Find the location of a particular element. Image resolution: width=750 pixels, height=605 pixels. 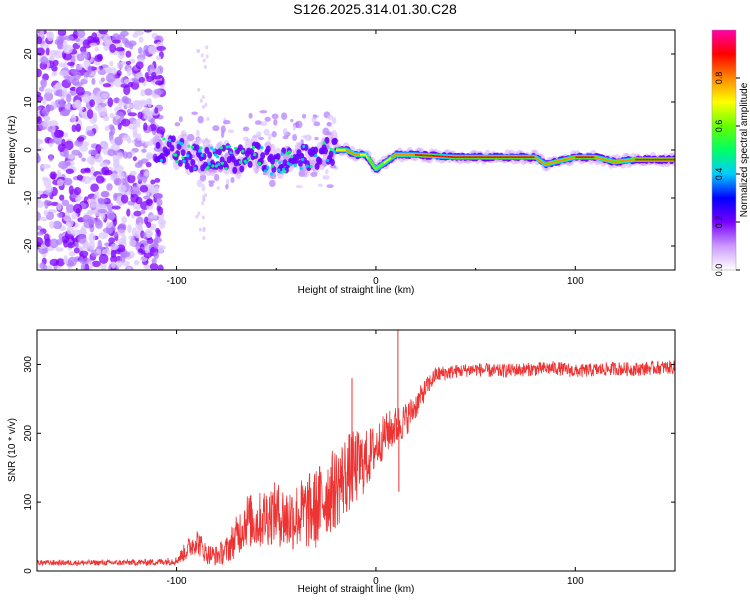

x-tick-label: -100 is located at coordinates (177, 281).